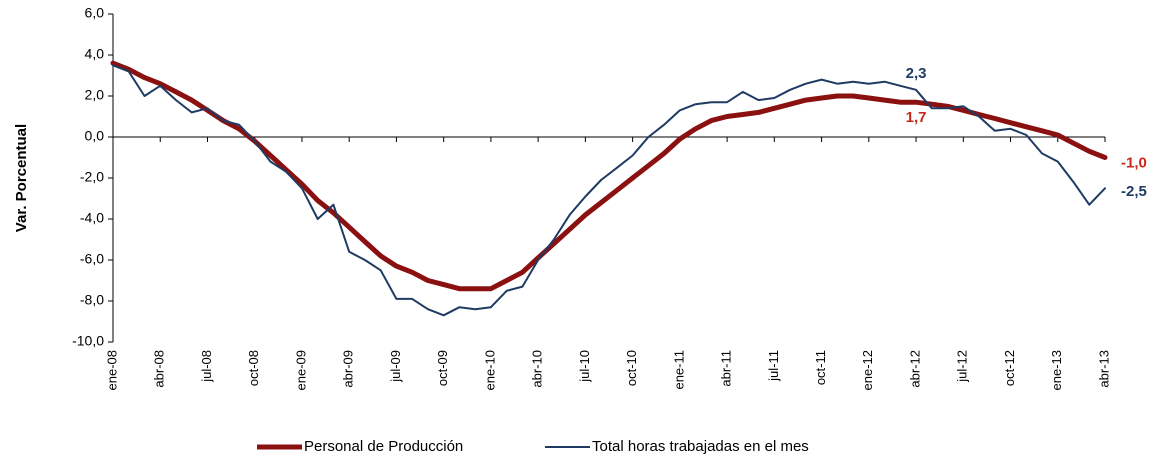  What do you see at coordinates (383, 446) in the screenshot?
I see `legend-label: Personal de Producción` at bounding box center [383, 446].